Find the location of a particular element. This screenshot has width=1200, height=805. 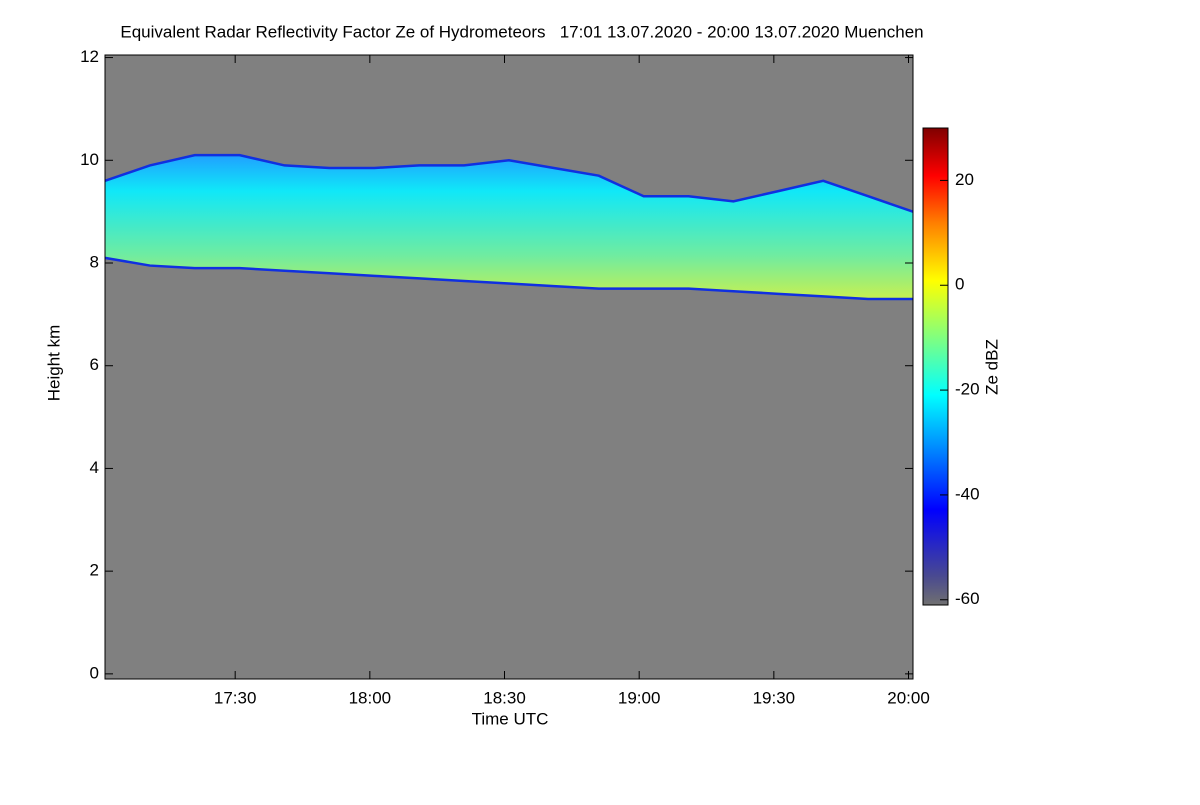

x-tick-label: 18:00 is located at coordinates (370, 697).